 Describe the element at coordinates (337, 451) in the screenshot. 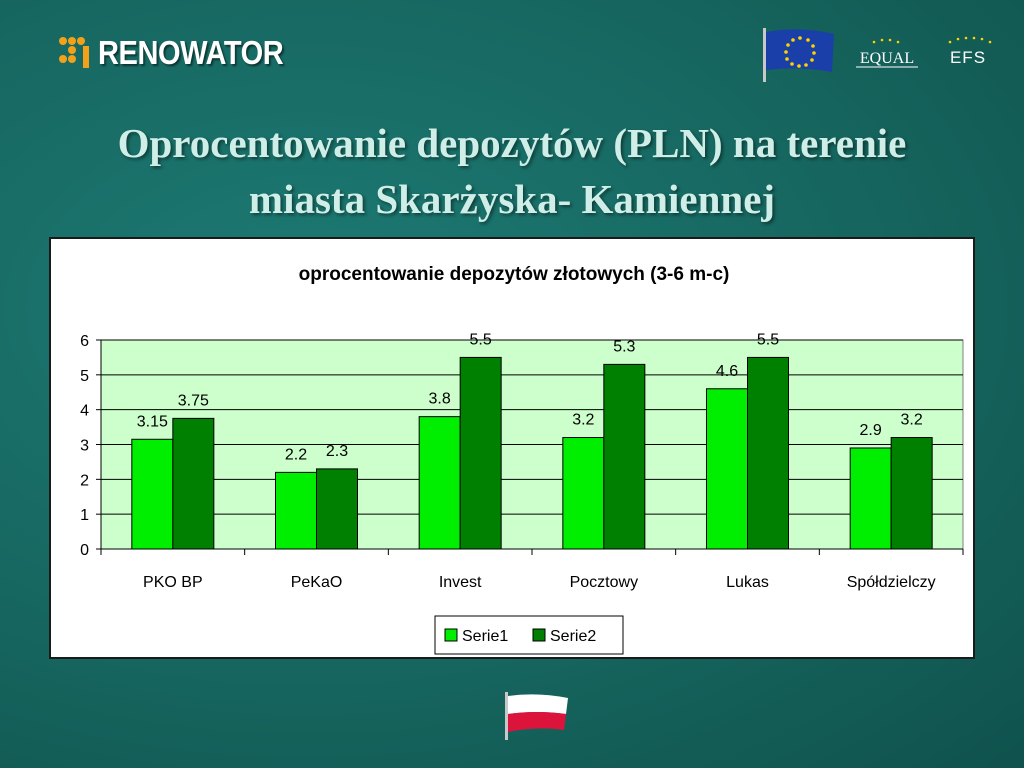

I see `data-label: 2.3` at that location.